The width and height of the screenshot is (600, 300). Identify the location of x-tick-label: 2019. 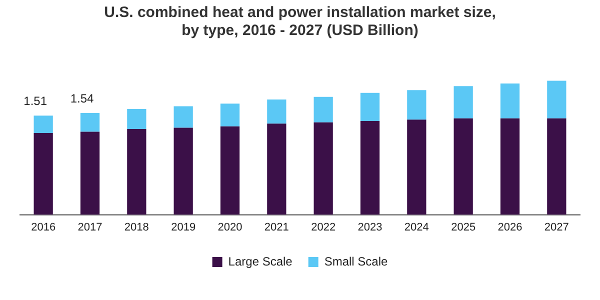
(183, 227).